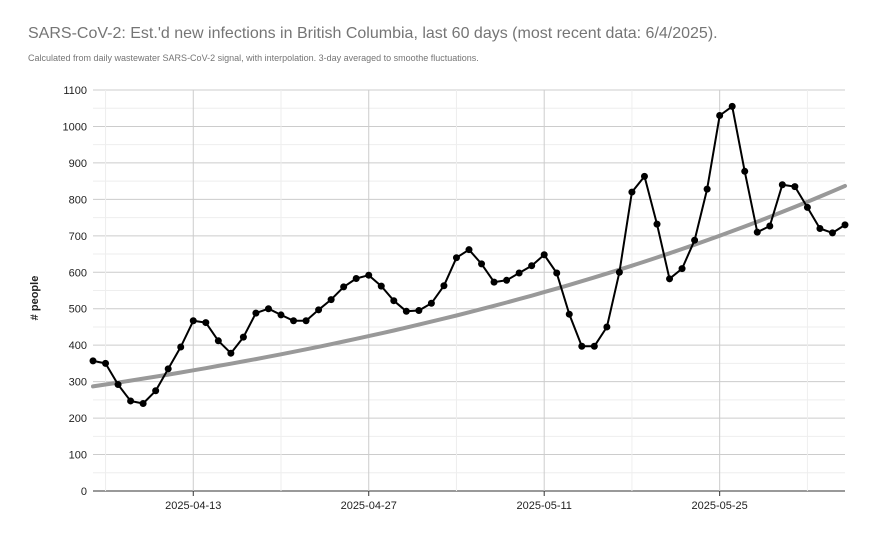  Describe the element at coordinates (75, 127) in the screenshot. I see `y-tick-label: 1000` at that location.